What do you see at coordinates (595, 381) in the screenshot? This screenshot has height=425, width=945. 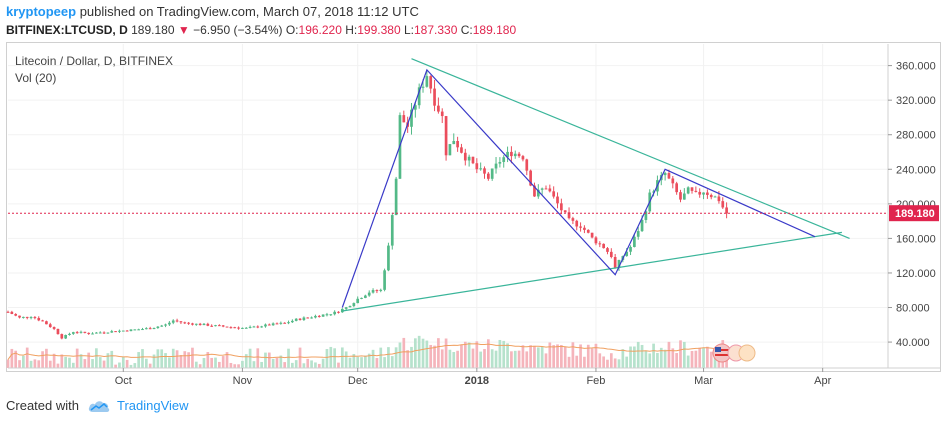 I see `x-tick-label: Feb` at bounding box center [595, 381].